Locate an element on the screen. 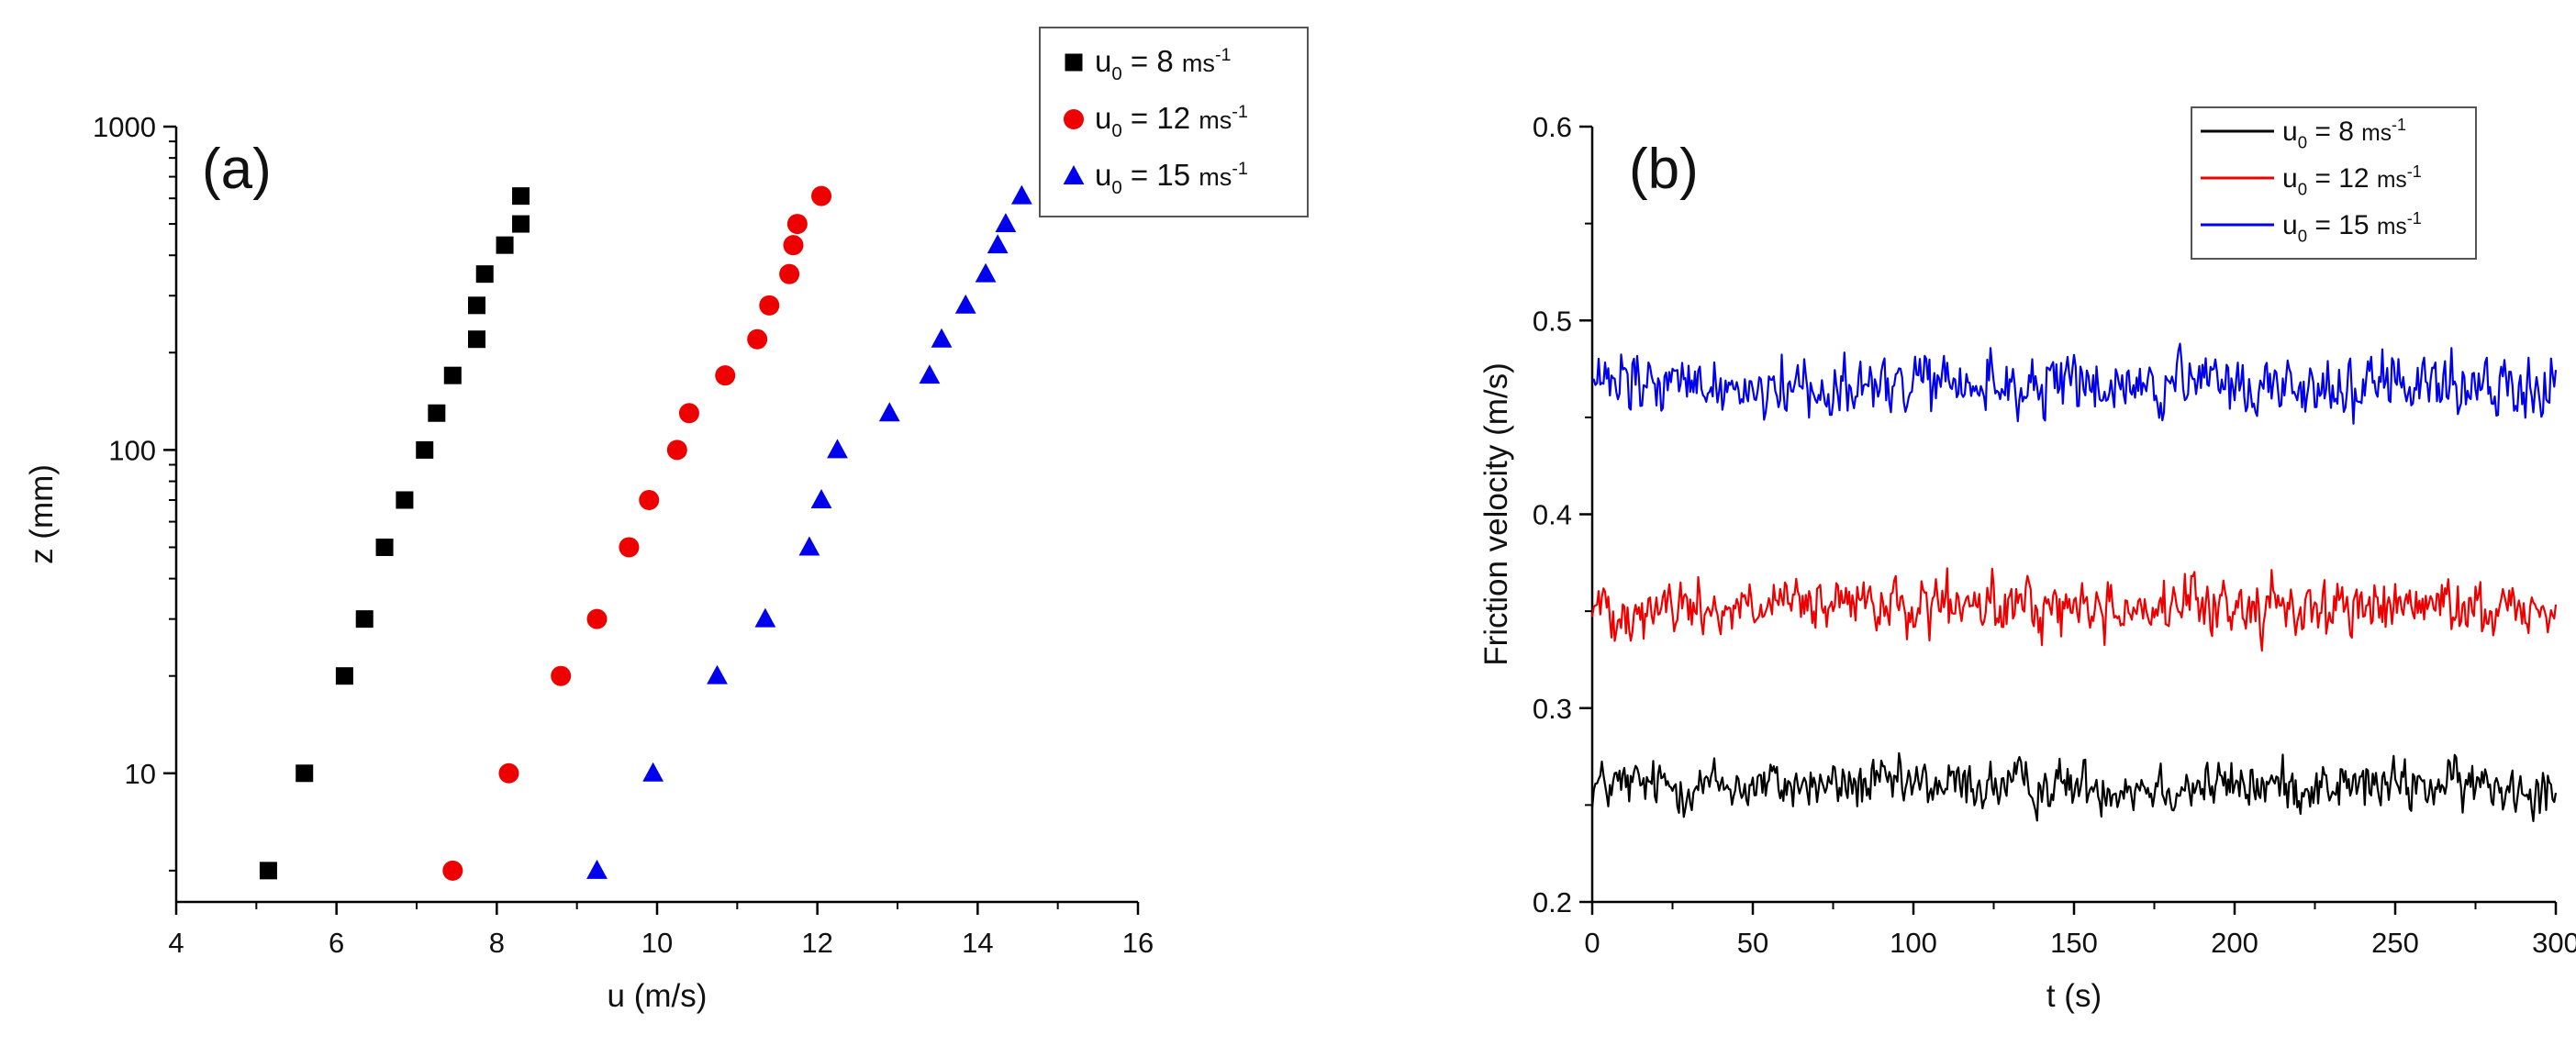 The image size is (2576, 1046). series-a-circle is located at coordinates (637, 533).